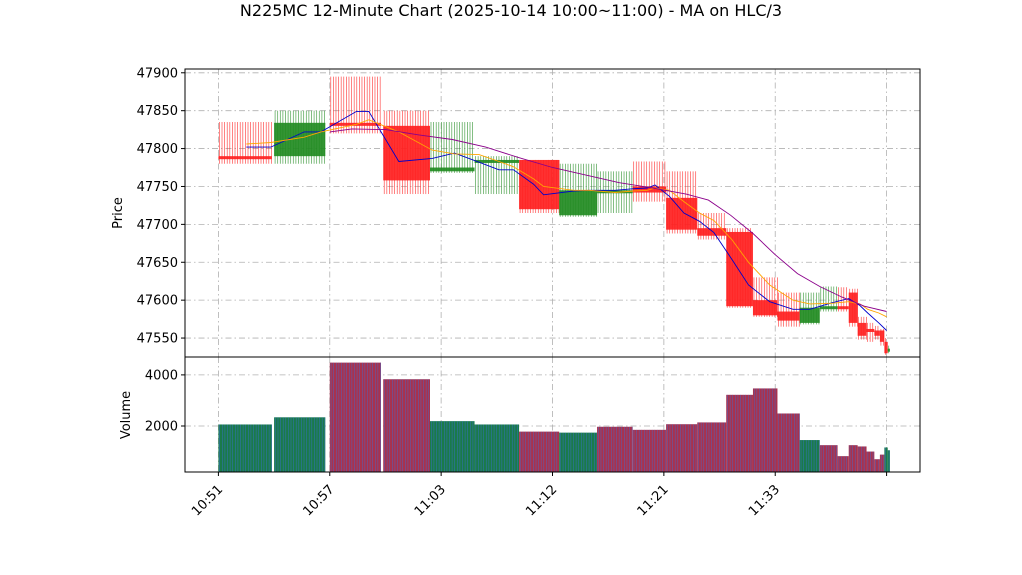  I want to click on price-y-axis-label: Price, so click(118, 213).